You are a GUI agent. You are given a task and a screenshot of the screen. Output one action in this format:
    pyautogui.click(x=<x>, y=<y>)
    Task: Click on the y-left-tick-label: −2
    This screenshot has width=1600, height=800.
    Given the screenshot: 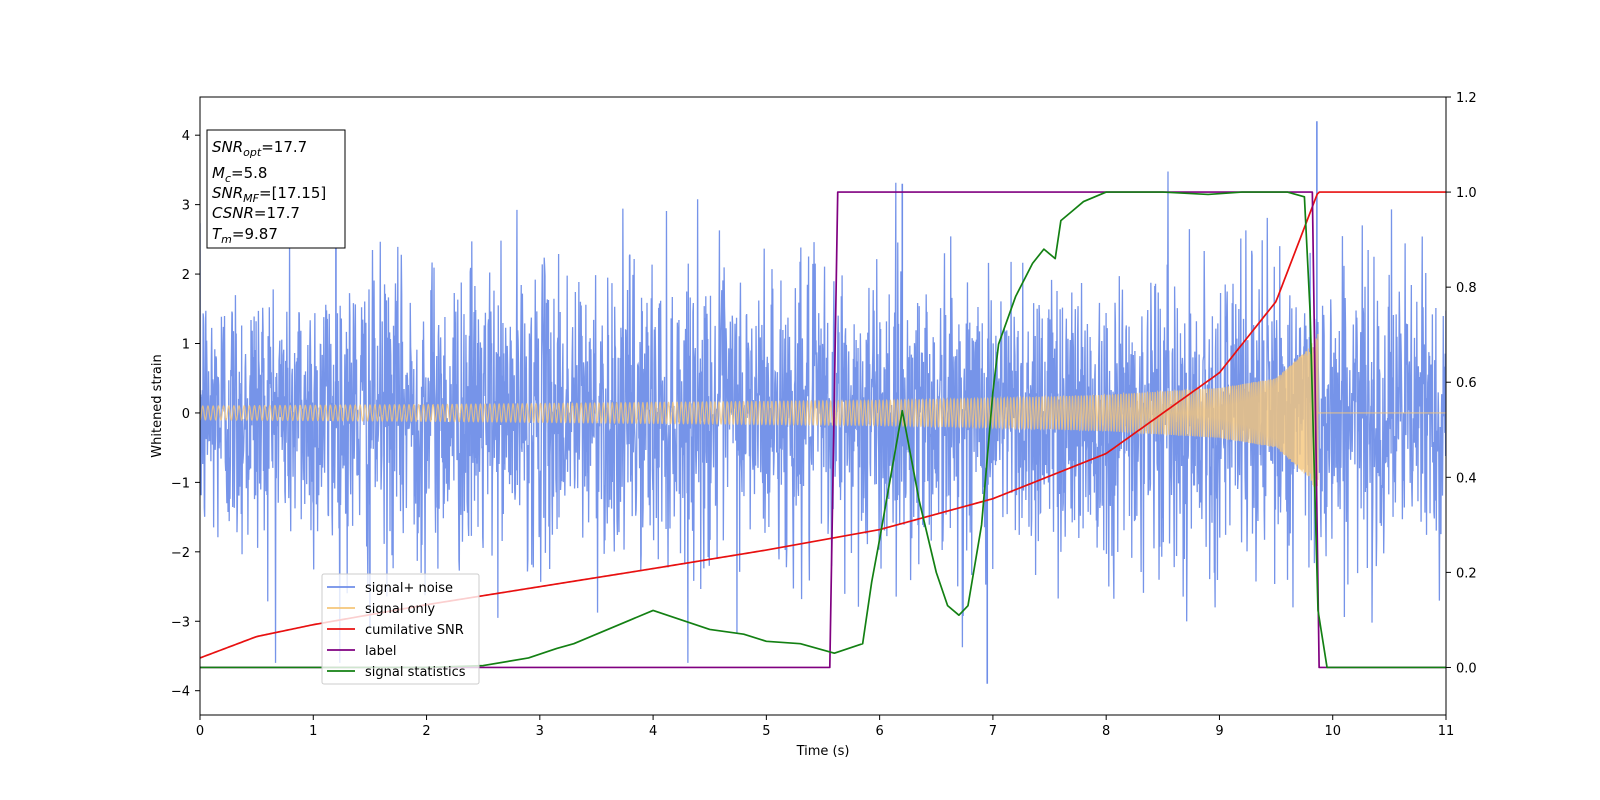 What is the action you would take?
    pyautogui.click(x=180, y=553)
    